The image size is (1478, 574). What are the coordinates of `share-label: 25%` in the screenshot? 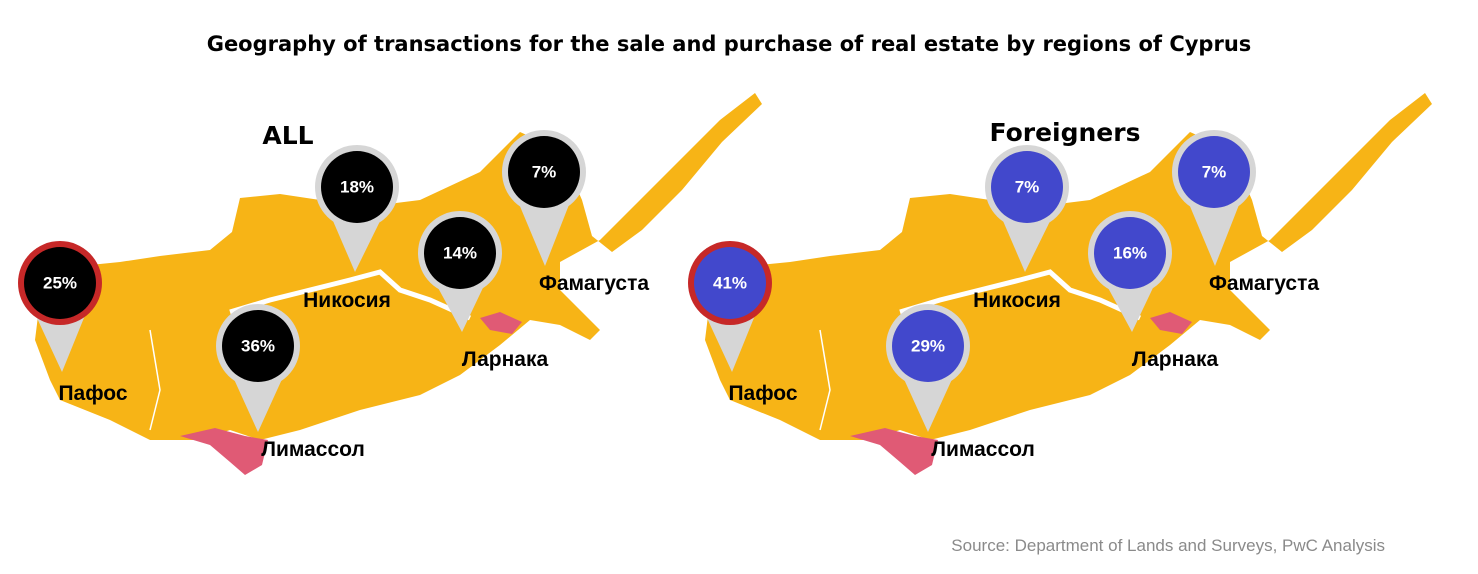 It's located at (60, 282).